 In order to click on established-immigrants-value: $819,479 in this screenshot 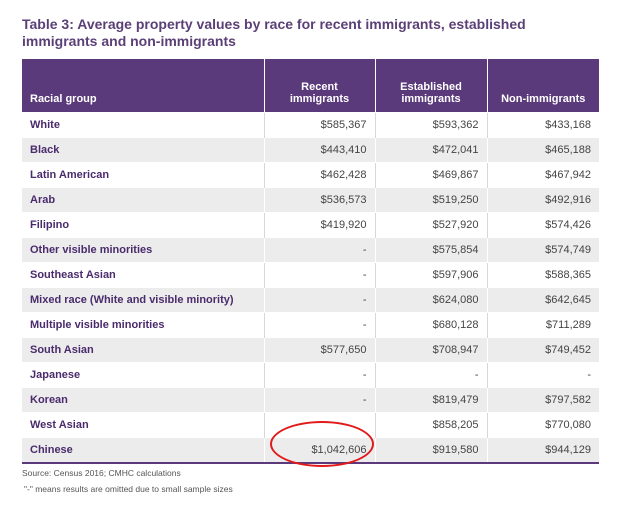, I will do `click(431, 400)`.